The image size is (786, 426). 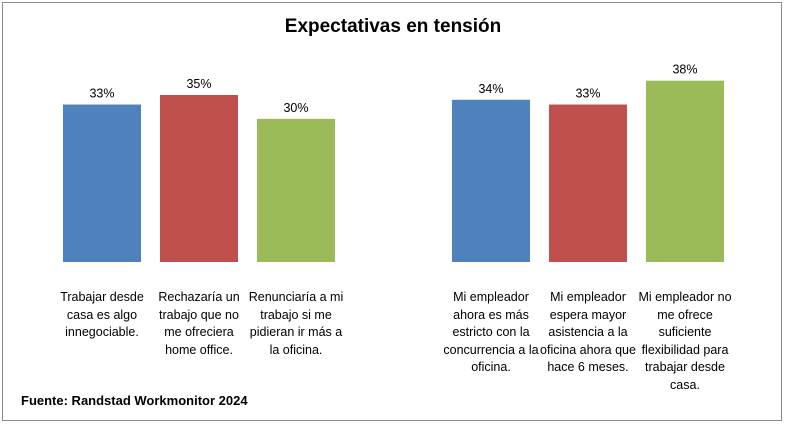 I want to click on data-label-5: 33%, so click(x=587, y=94).